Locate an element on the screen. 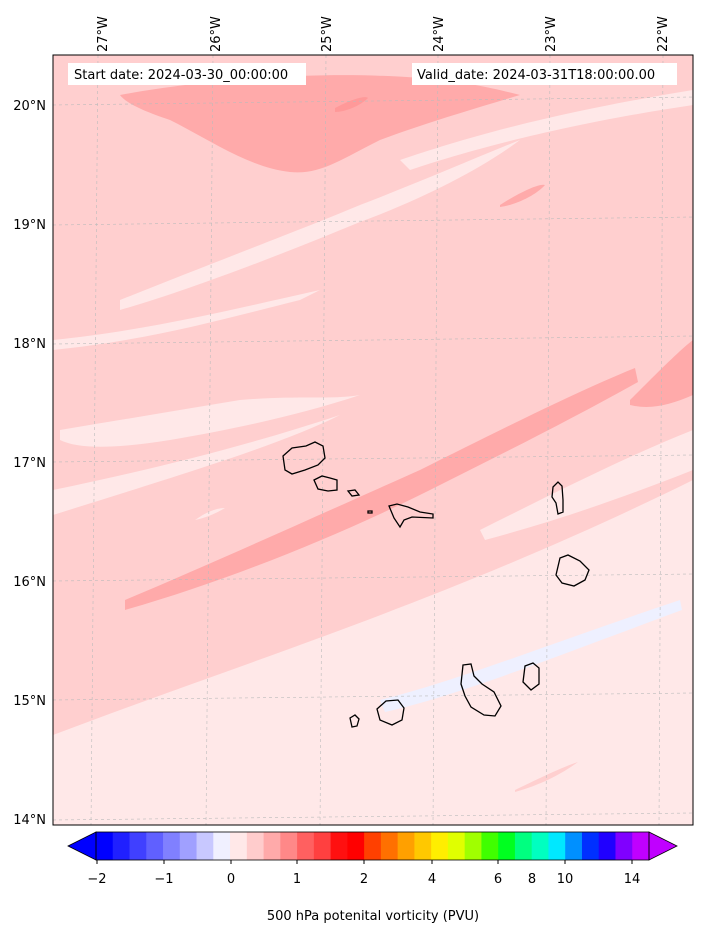 The image size is (703, 935). island-sao-nicolau is located at coordinates (411, 516).